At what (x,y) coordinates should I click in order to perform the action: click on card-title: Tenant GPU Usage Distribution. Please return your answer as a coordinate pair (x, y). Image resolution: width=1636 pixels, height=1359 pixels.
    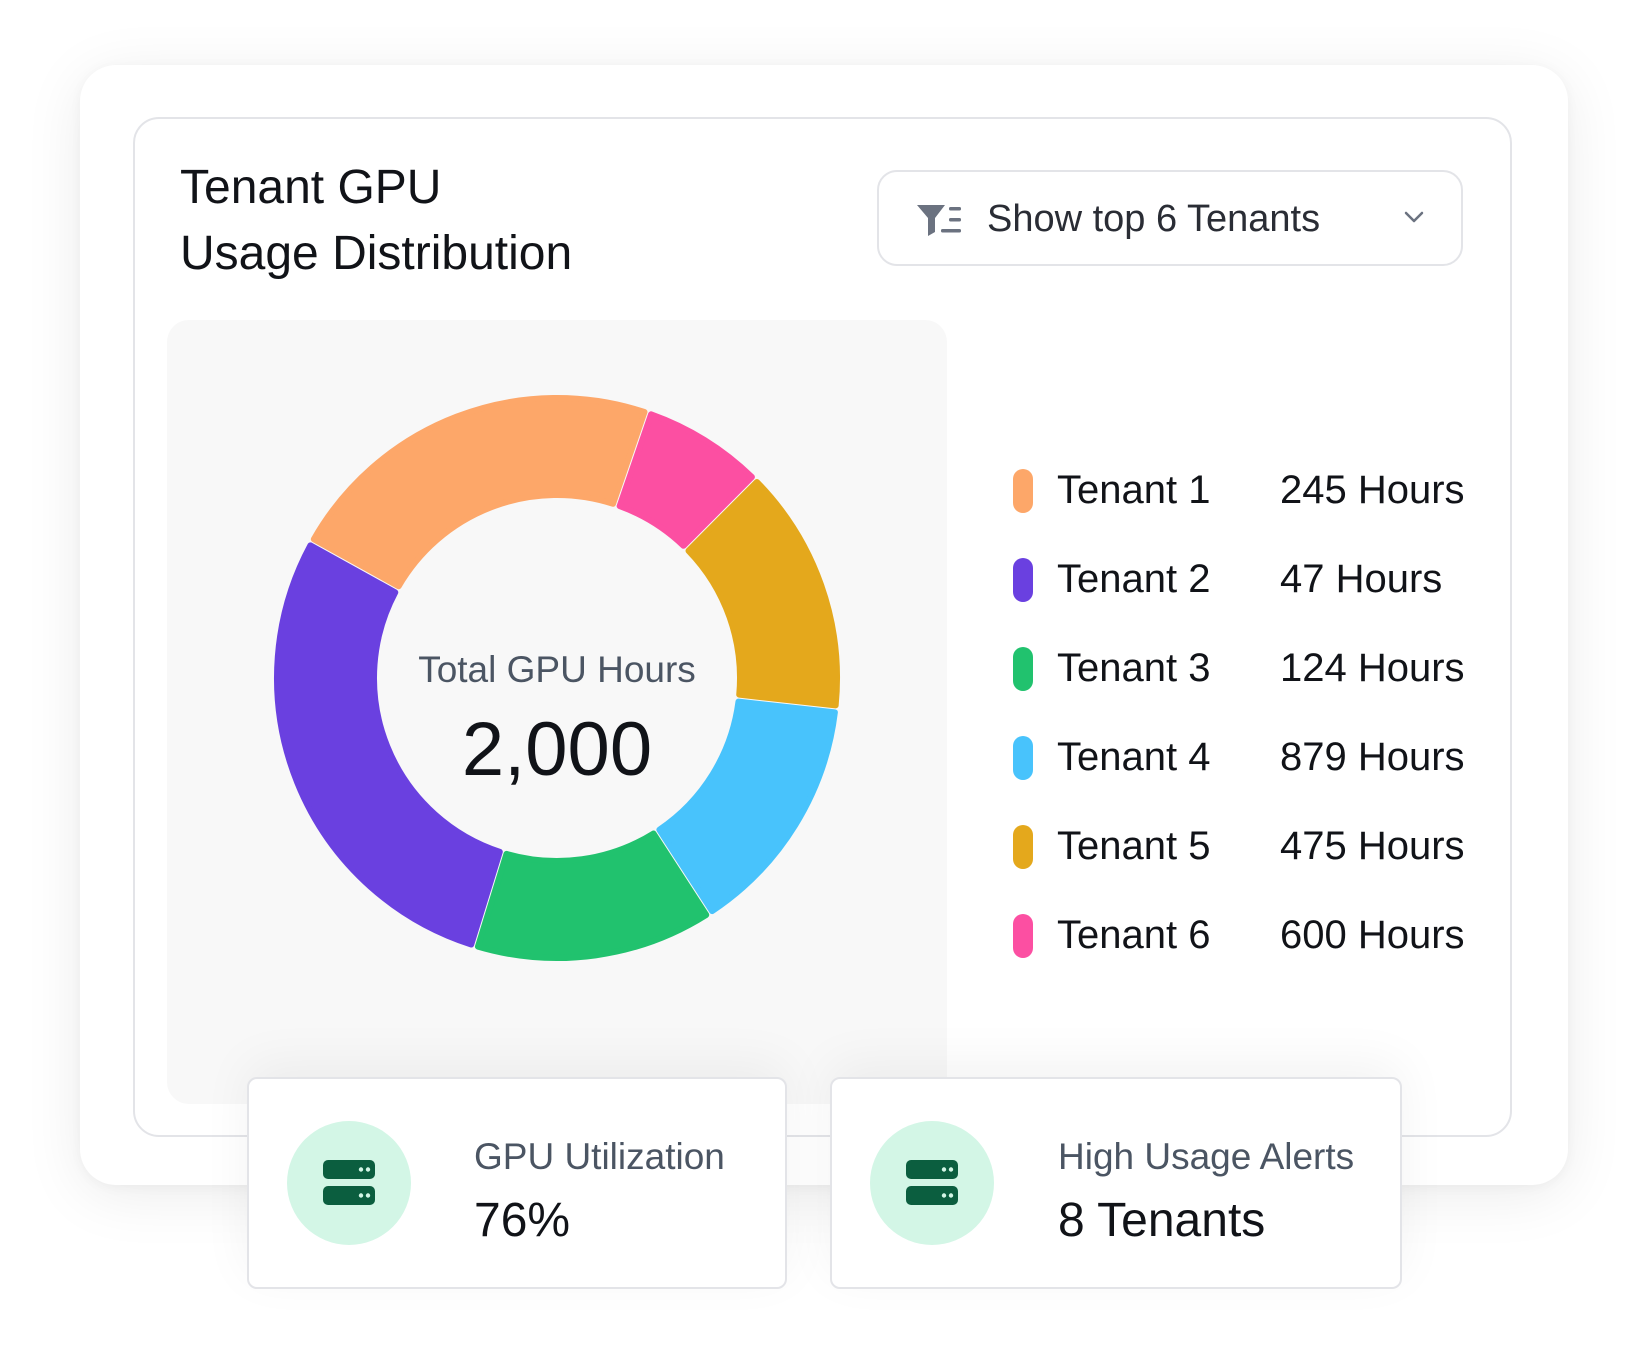
    Looking at the image, I should click on (440, 221).